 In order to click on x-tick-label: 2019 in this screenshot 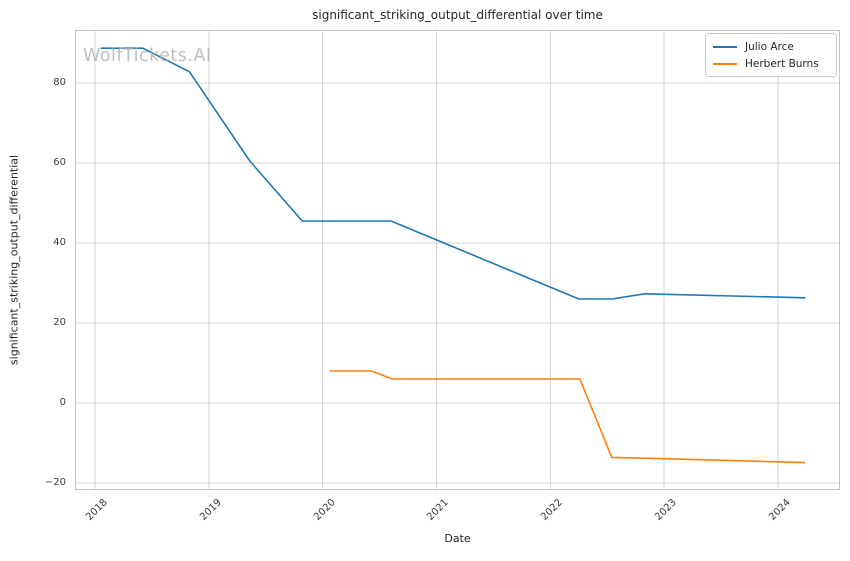, I will do `click(210, 510)`.